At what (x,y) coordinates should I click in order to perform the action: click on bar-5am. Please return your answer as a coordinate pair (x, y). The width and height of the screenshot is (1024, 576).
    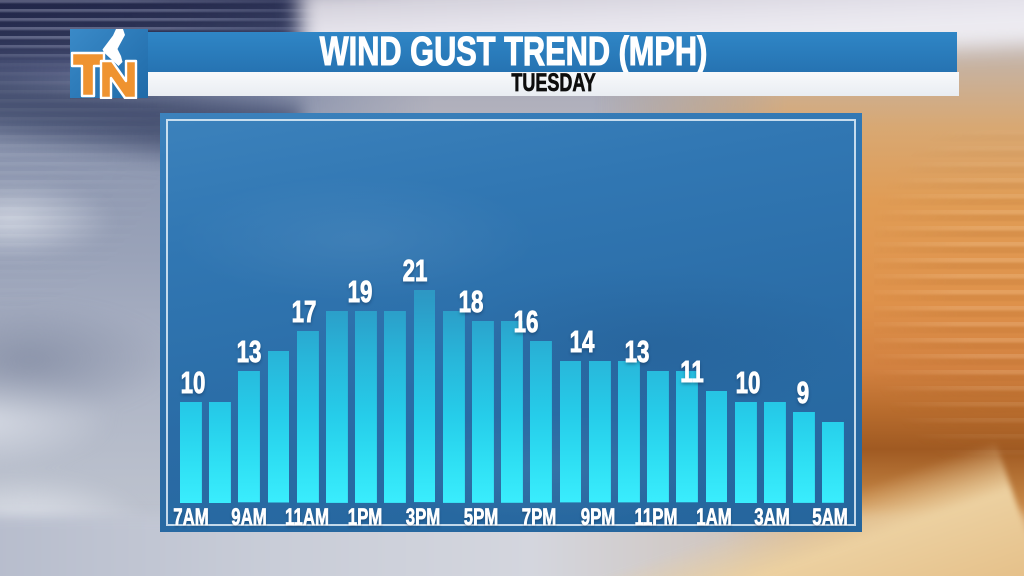
    Looking at the image, I should click on (833, 462).